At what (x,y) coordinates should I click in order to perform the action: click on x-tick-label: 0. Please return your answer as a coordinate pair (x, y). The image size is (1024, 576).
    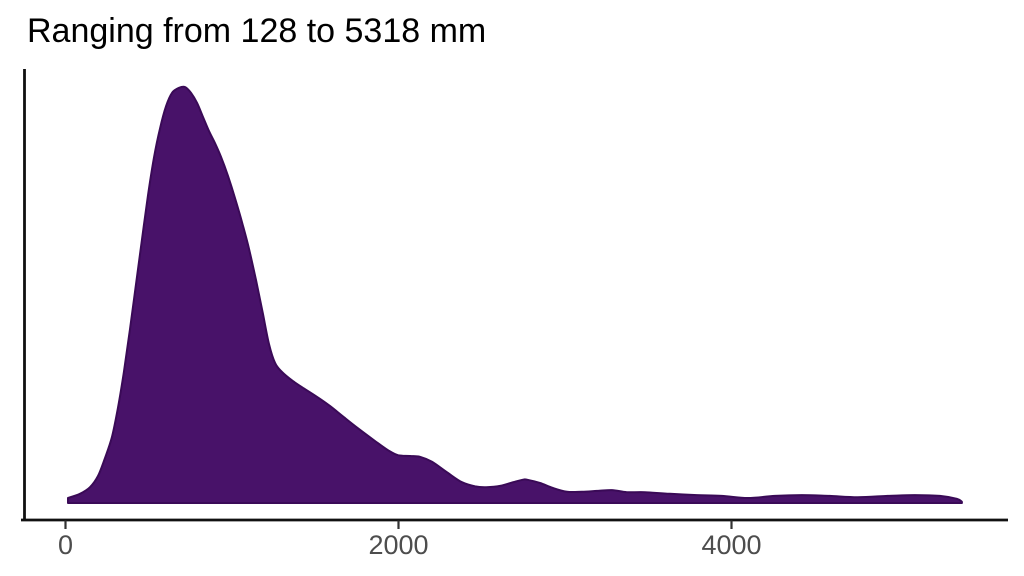
    Looking at the image, I should click on (65, 545).